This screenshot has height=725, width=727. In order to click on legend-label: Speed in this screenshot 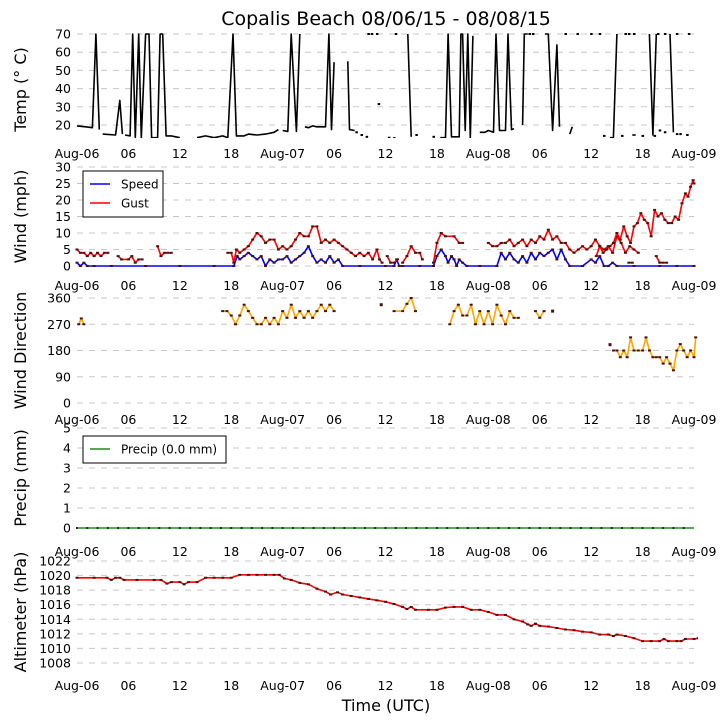, I will do `click(140, 185)`.